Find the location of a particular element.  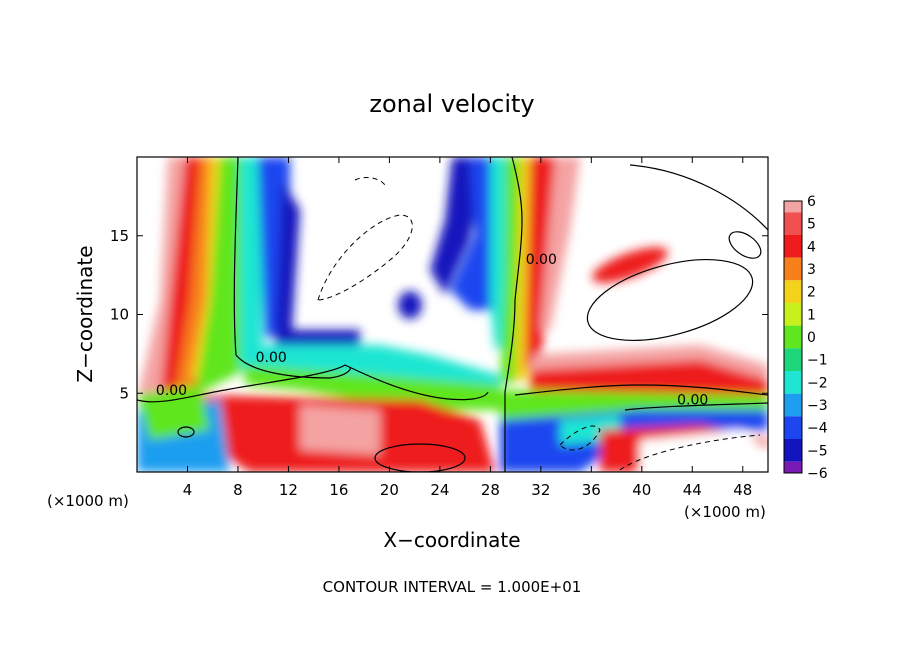

colorbar-label: 3 is located at coordinates (811, 270).